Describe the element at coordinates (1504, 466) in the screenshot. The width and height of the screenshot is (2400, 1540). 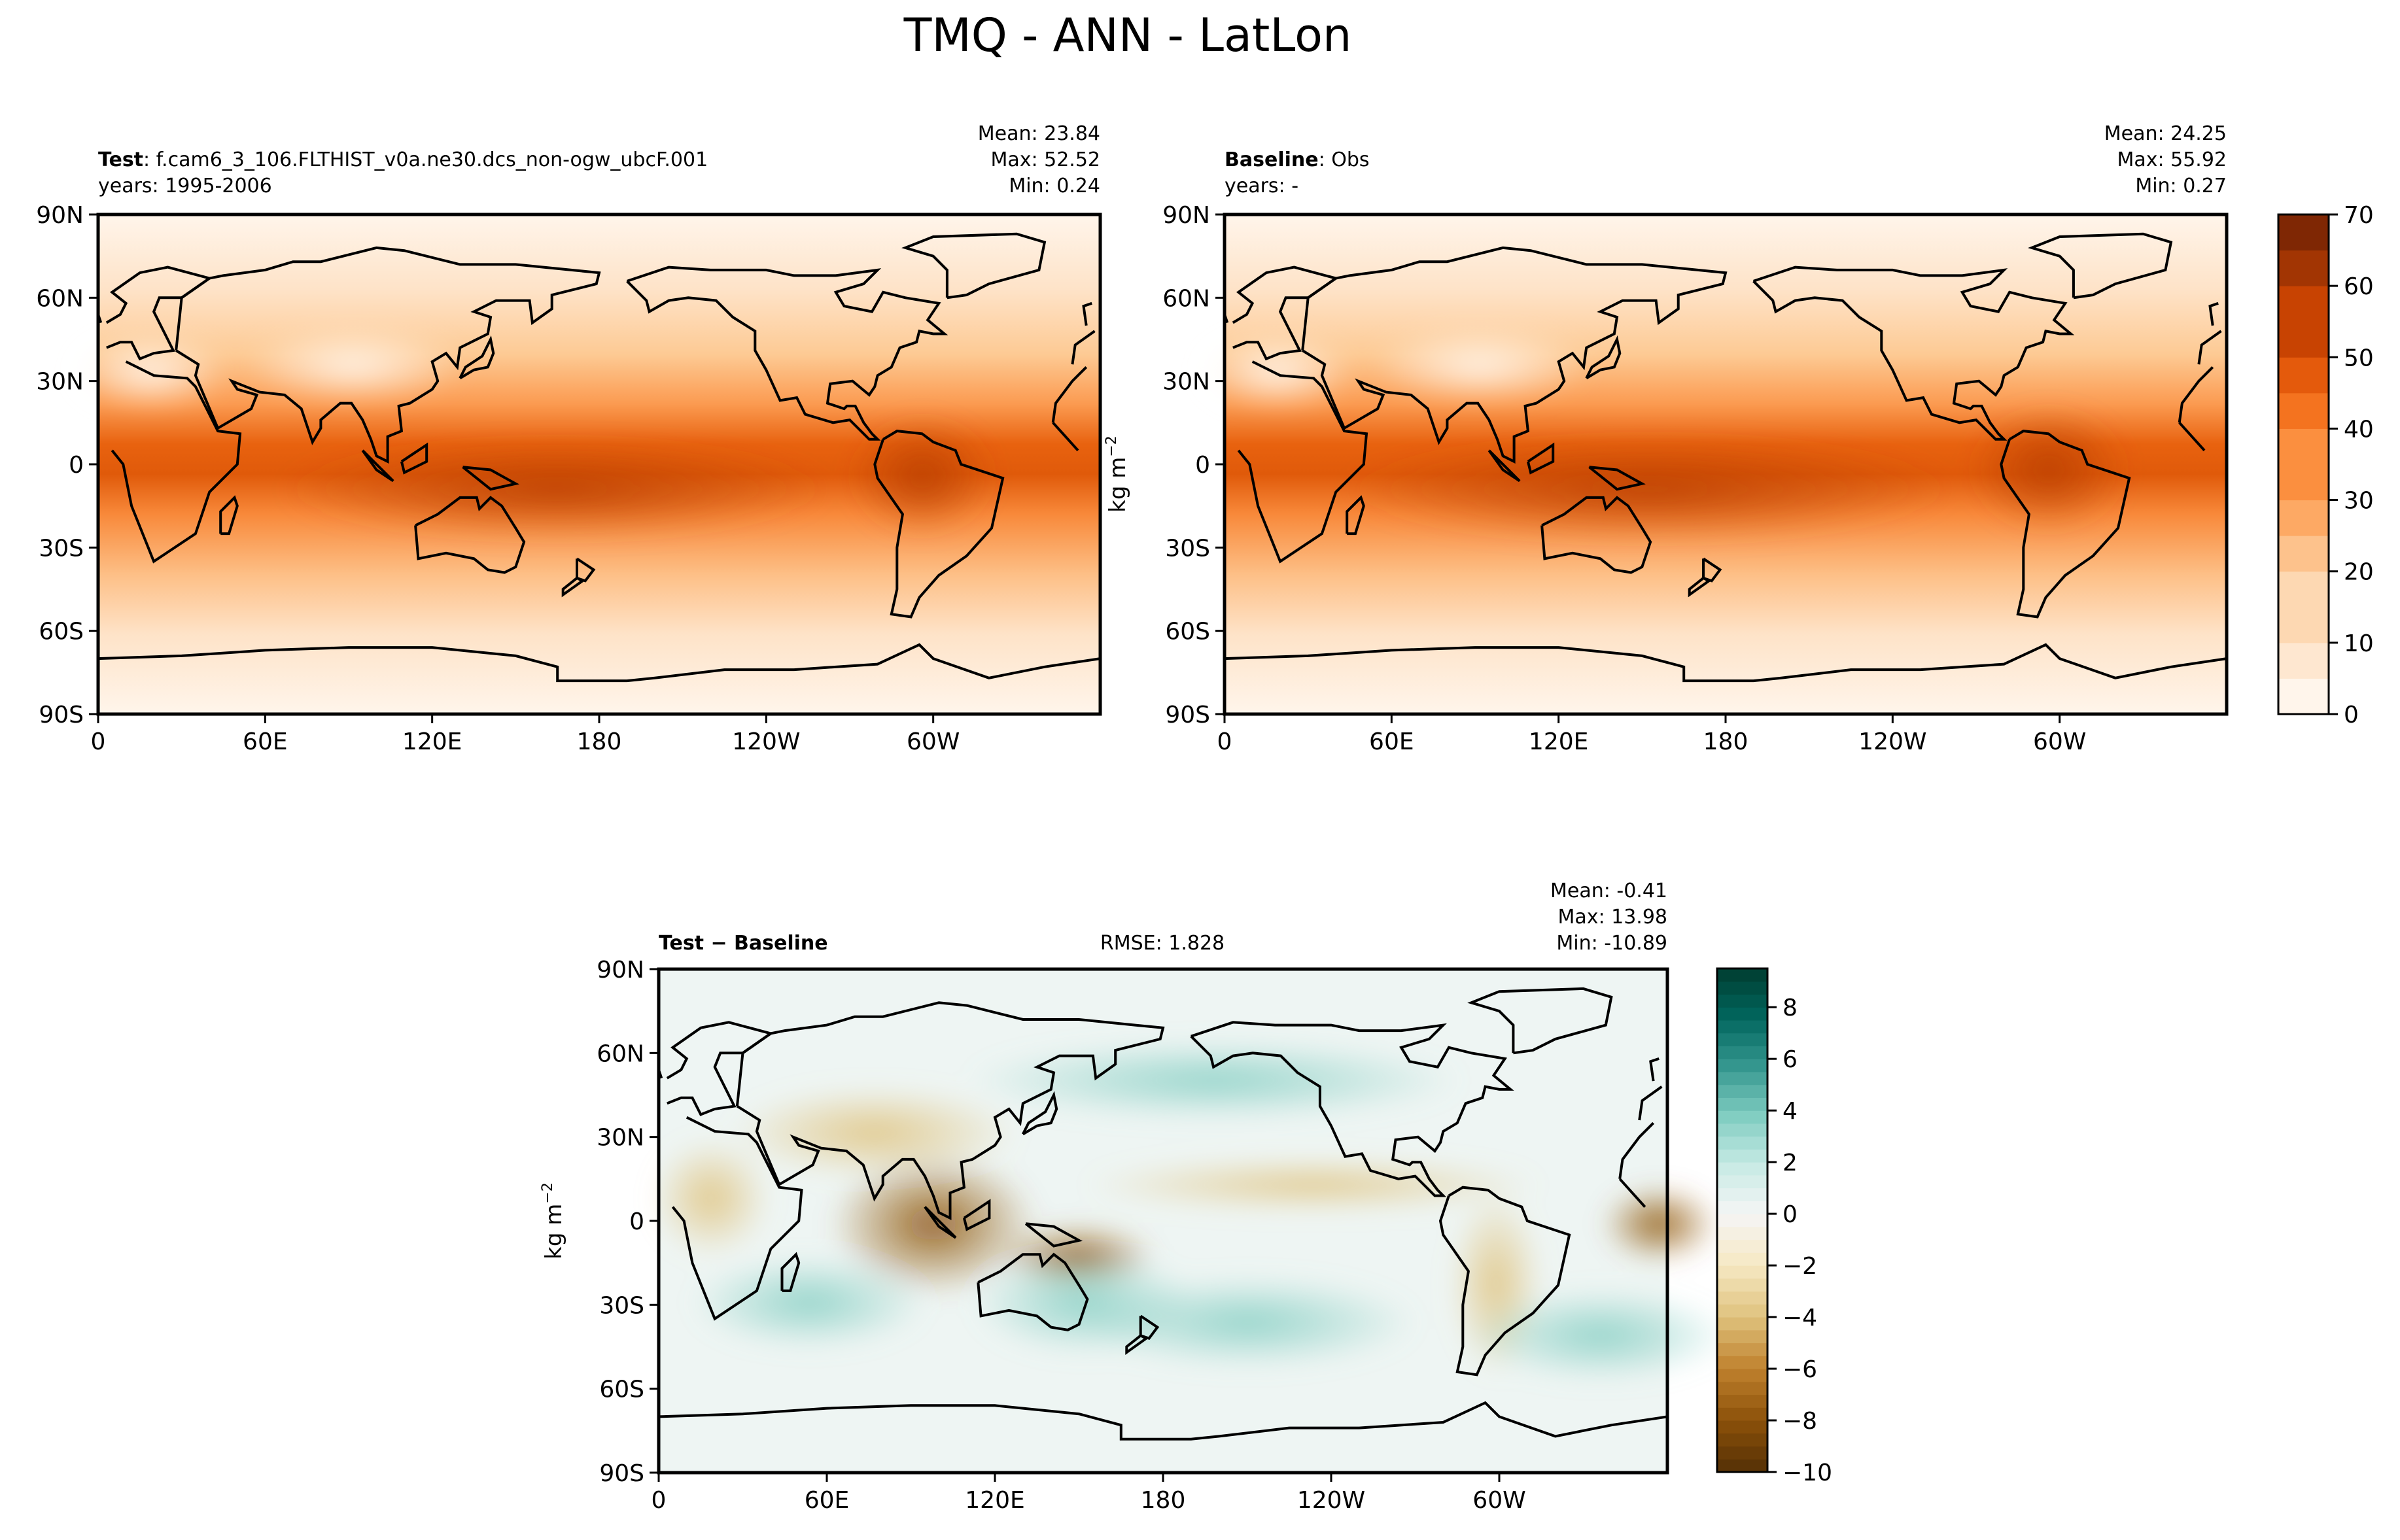
I see `baseline-coast-indonesia` at that location.